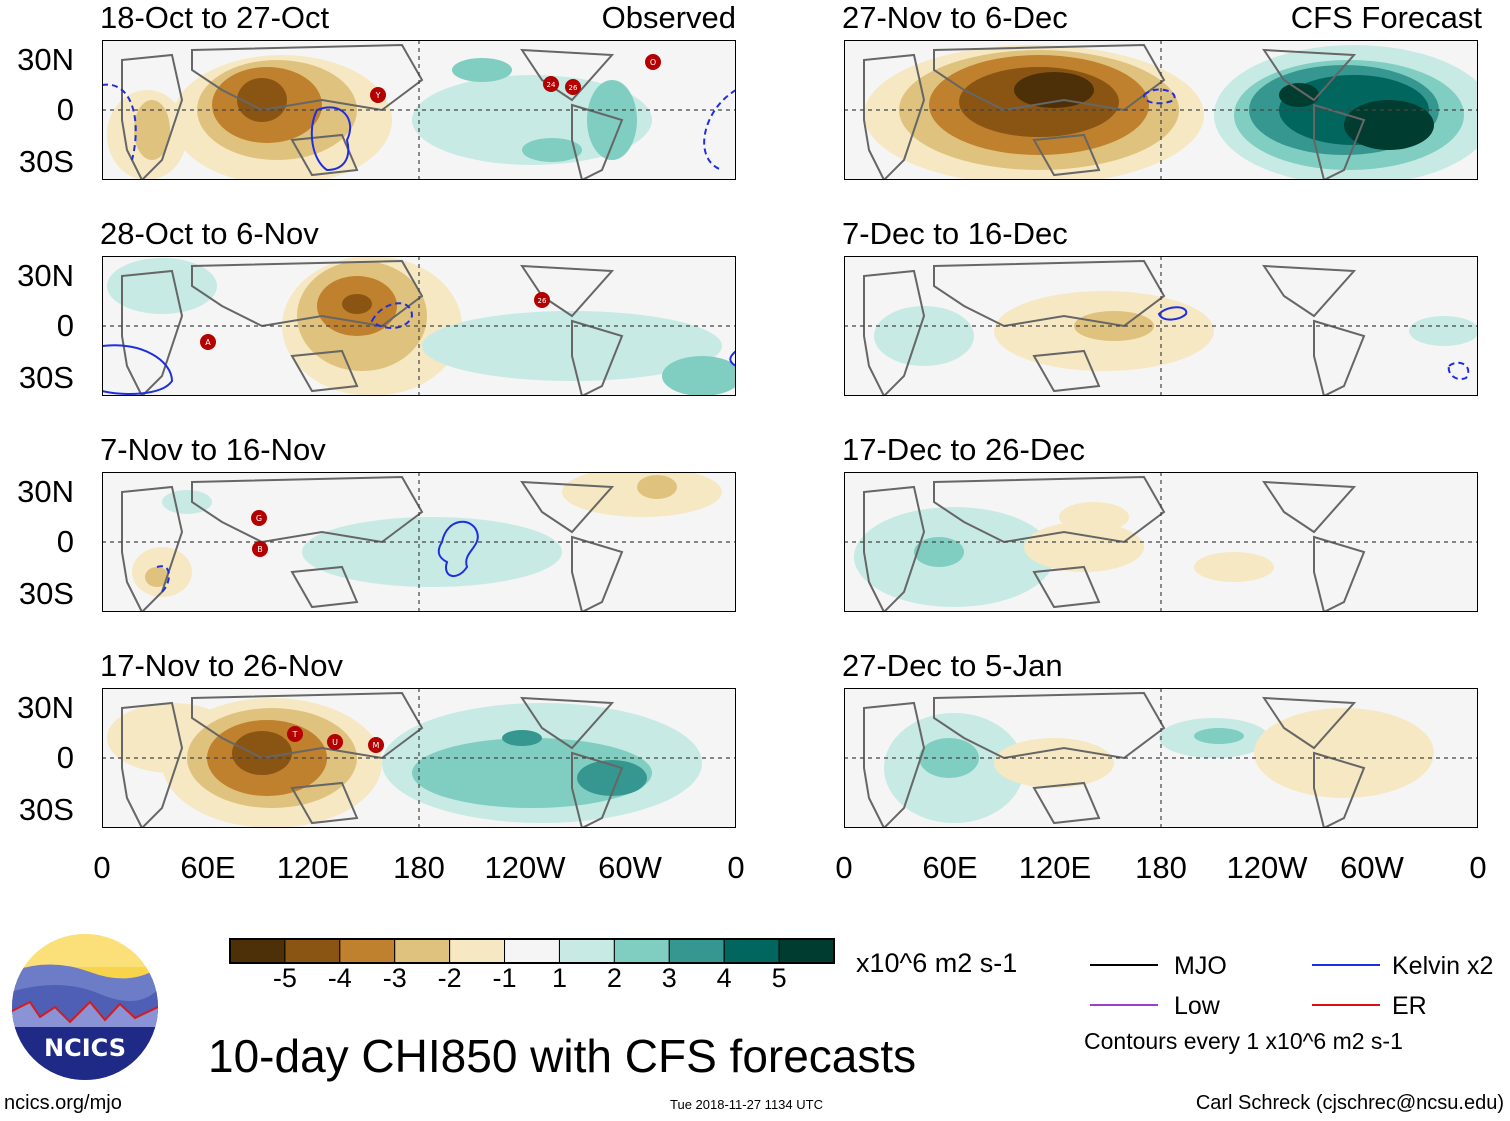 The width and height of the screenshot is (1510, 1121). What do you see at coordinates (259, 518) in the screenshot?
I see `storm-id: G` at bounding box center [259, 518].